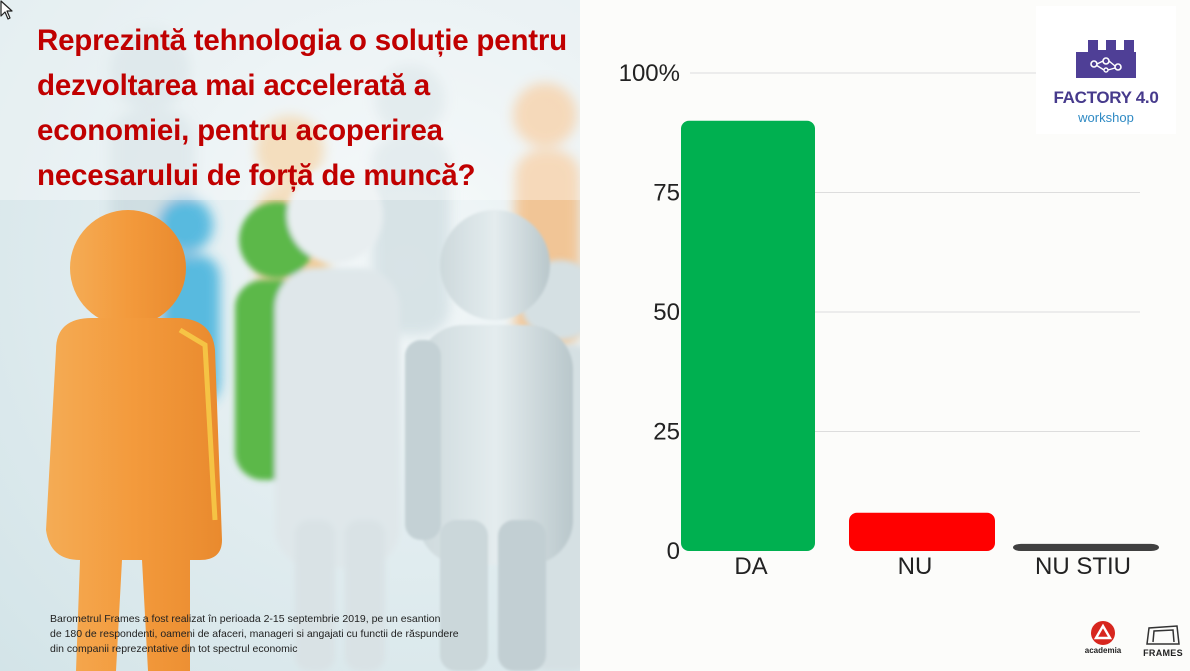 The image size is (1190, 671). I want to click on y-tick-label: 0, so click(673, 551).